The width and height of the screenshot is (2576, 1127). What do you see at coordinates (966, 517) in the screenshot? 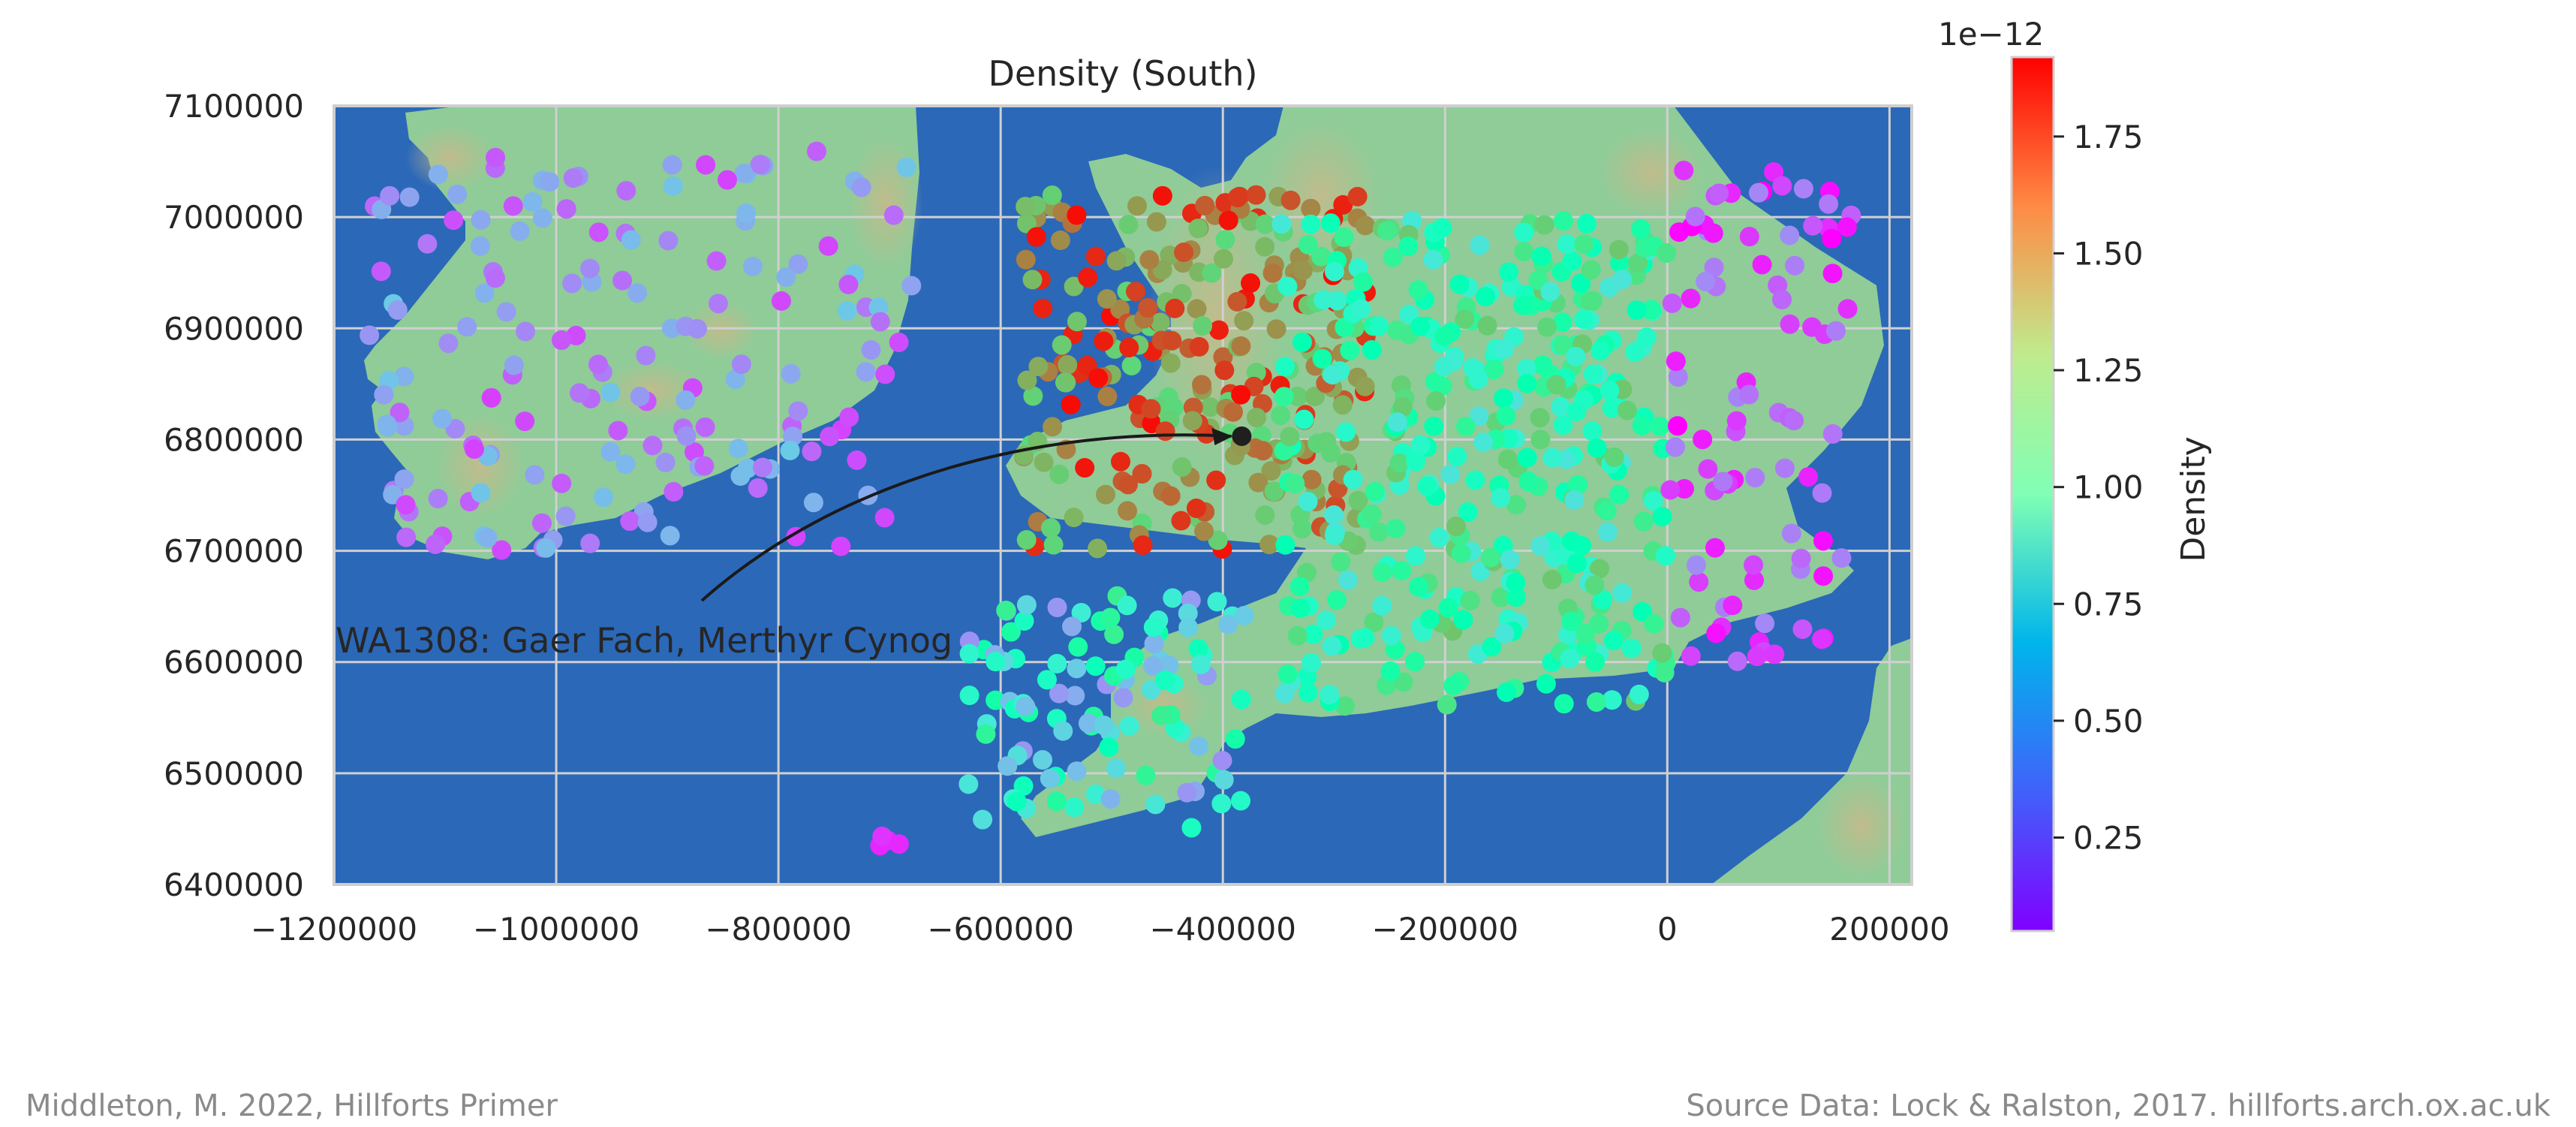
I see `annotation-arrow` at bounding box center [966, 517].